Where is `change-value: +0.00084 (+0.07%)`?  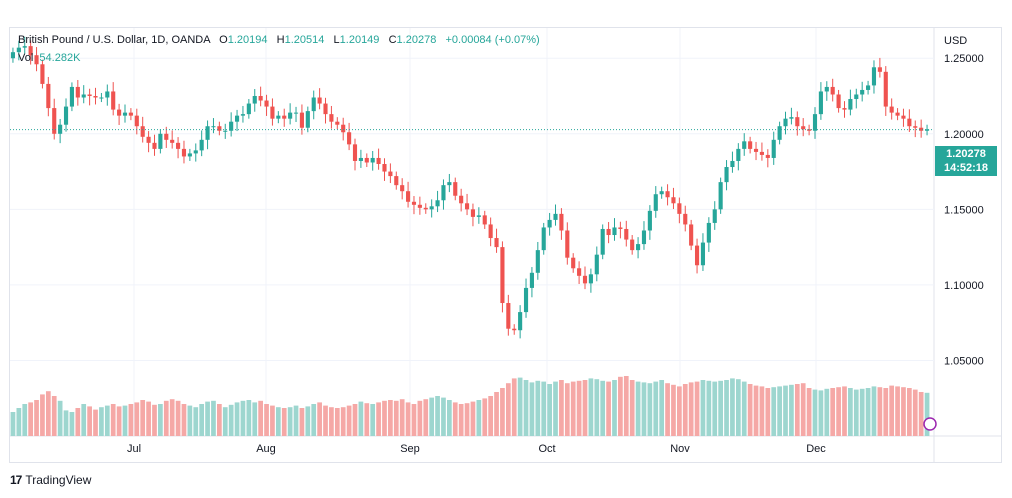
change-value: +0.00084 (+0.07%) is located at coordinates (492, 40).